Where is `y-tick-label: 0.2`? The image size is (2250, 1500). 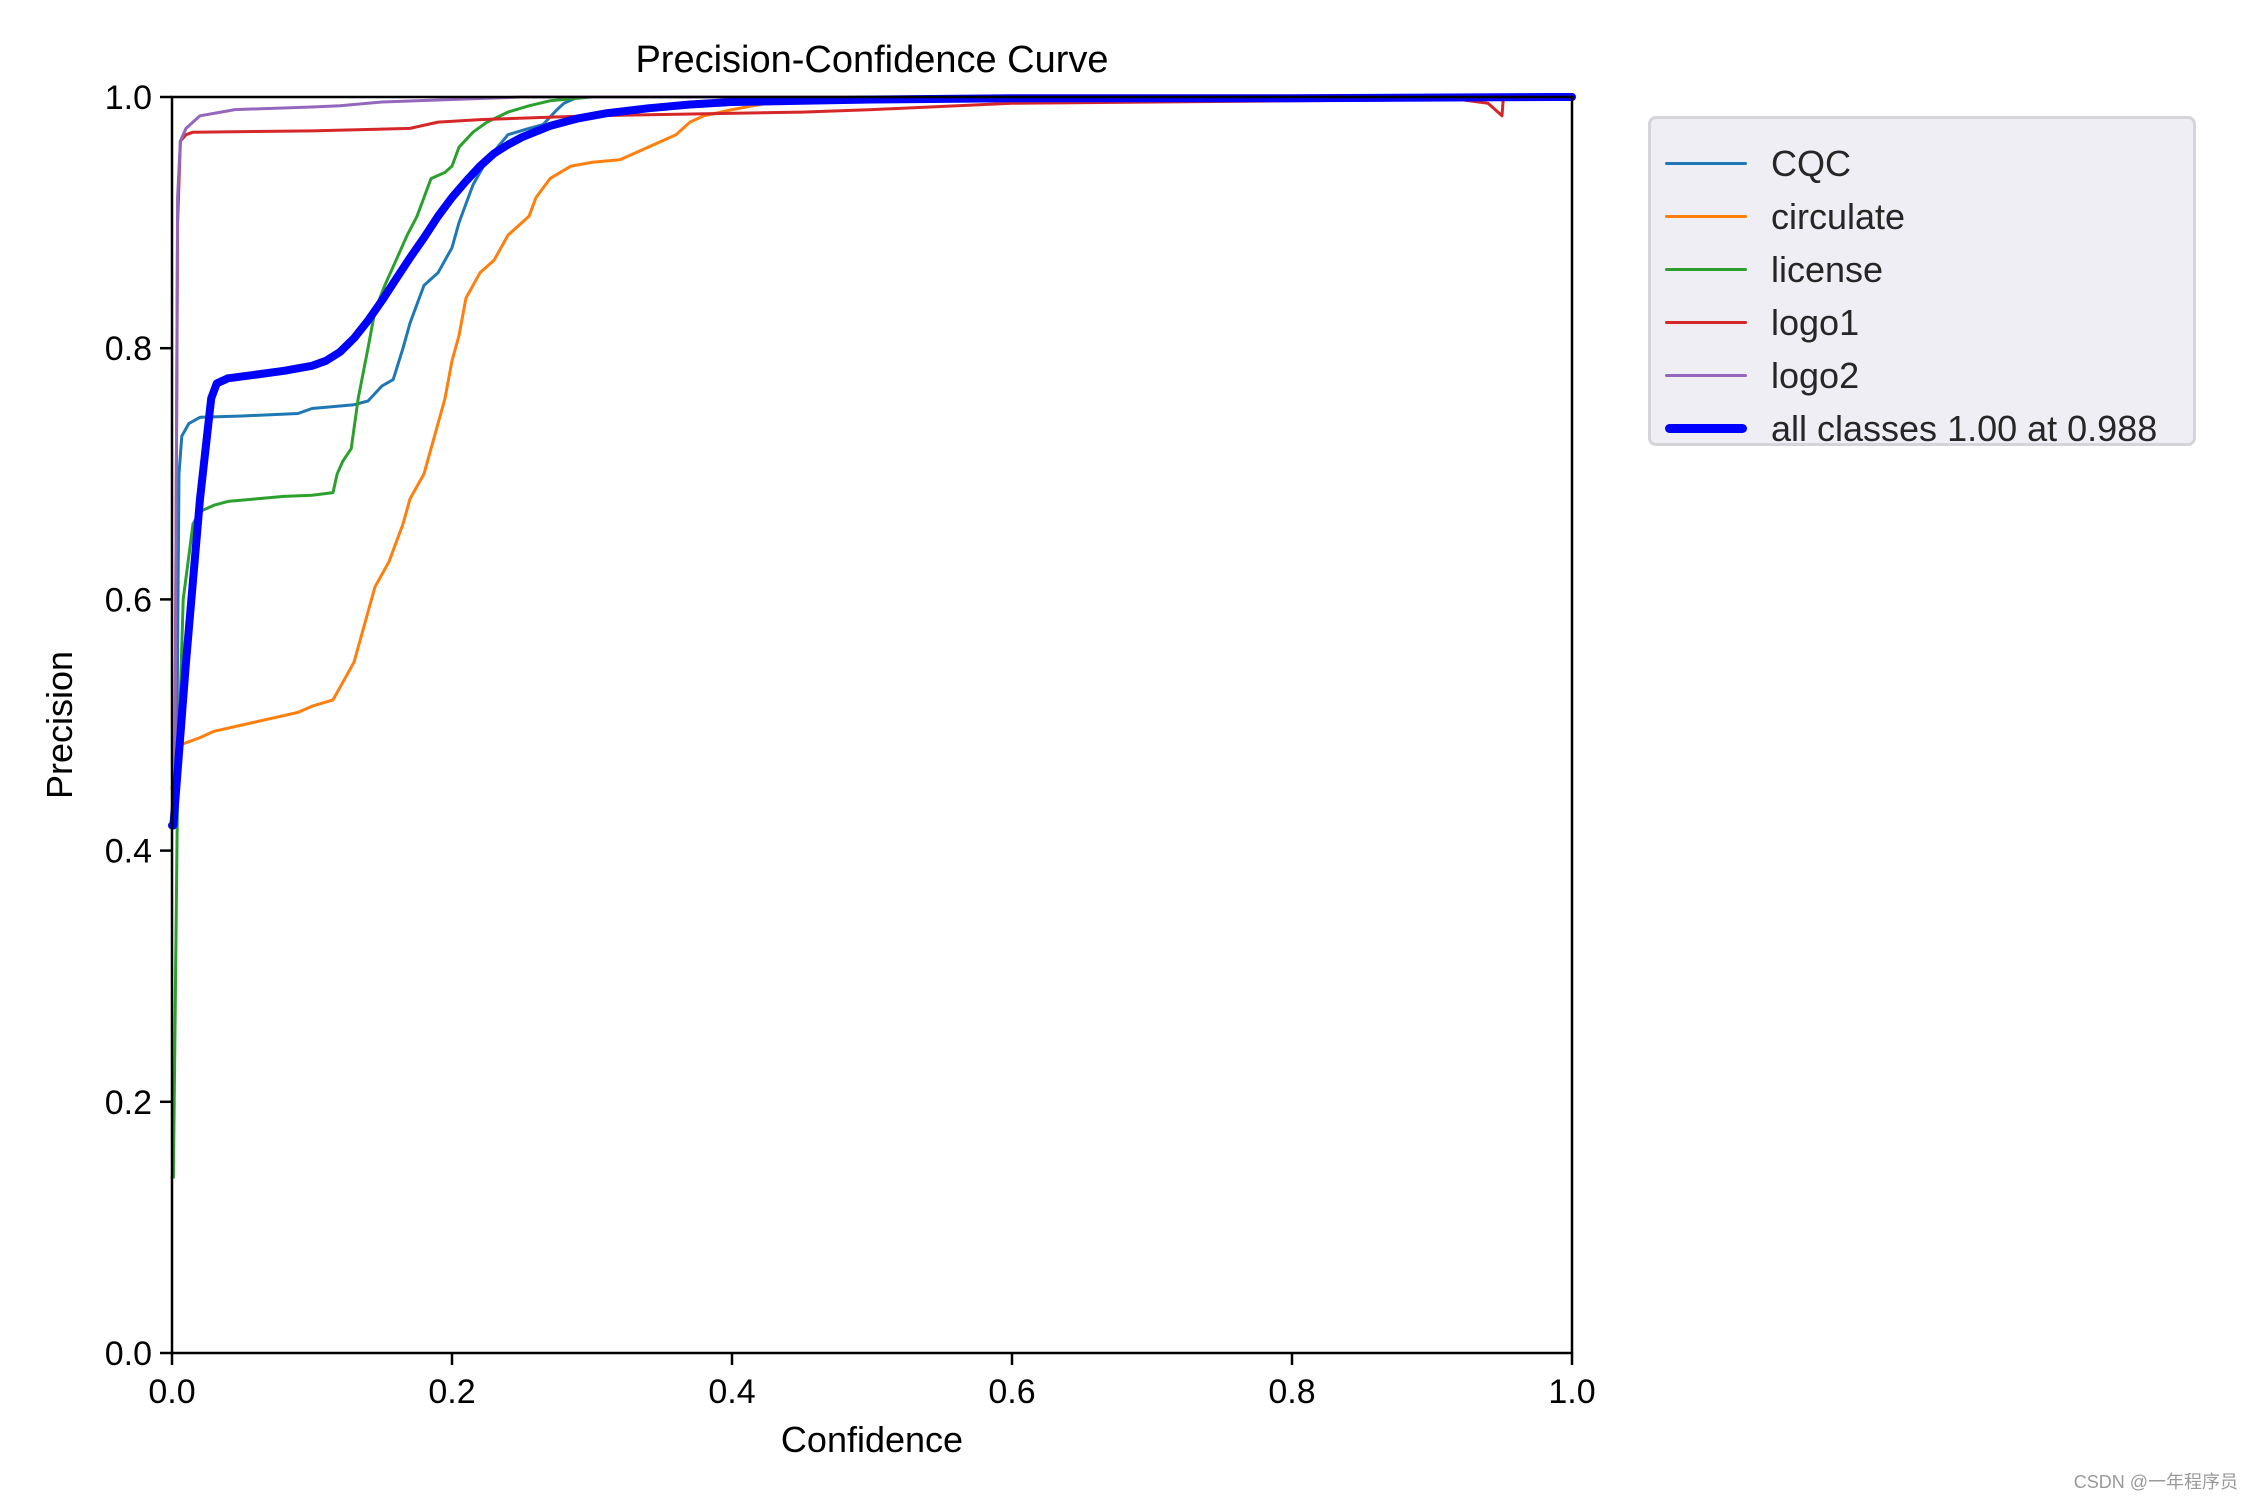
y-tick-label: 0.2 is located at coordinates (128, 1103).